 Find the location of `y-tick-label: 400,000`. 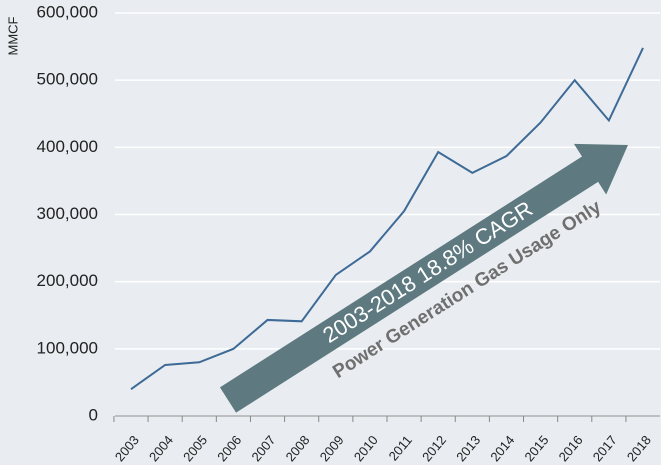

y-tick-label: 400,000 is located at coordinates (67, 146).